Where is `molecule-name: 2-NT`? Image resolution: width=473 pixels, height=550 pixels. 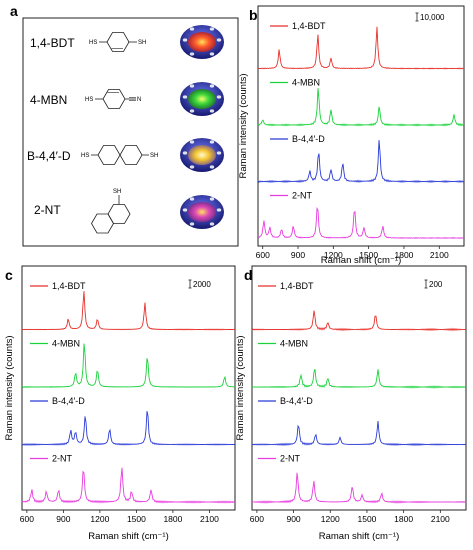 molecule-name: 2-NT is located at coordinates (47, 210).